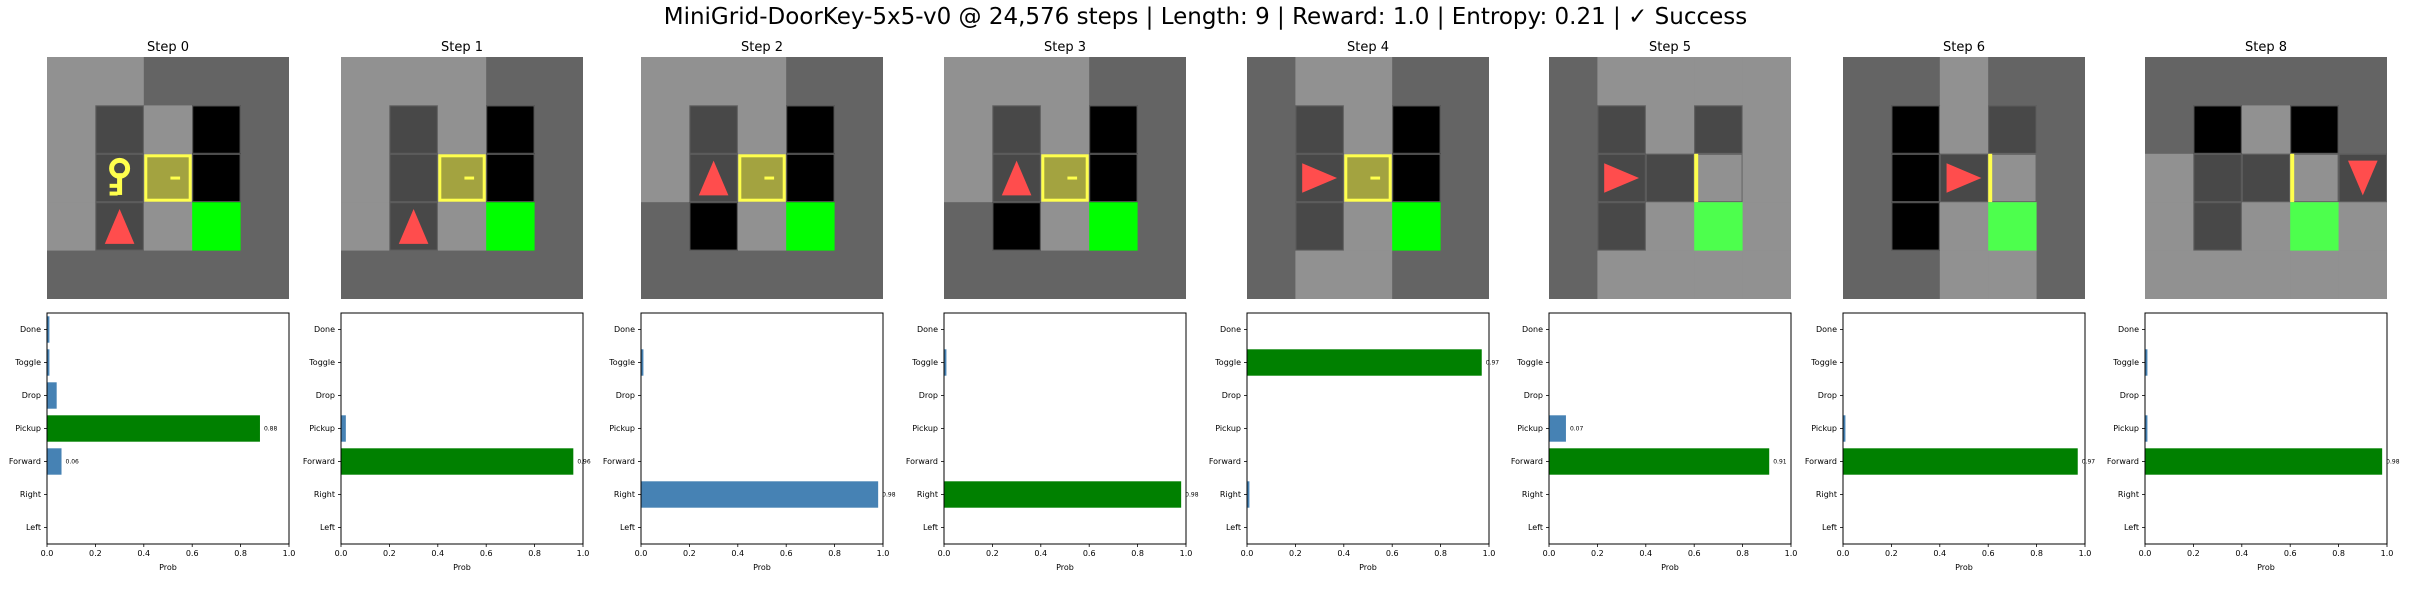  I want to click on step-title: Step 1, so click(461, 47).